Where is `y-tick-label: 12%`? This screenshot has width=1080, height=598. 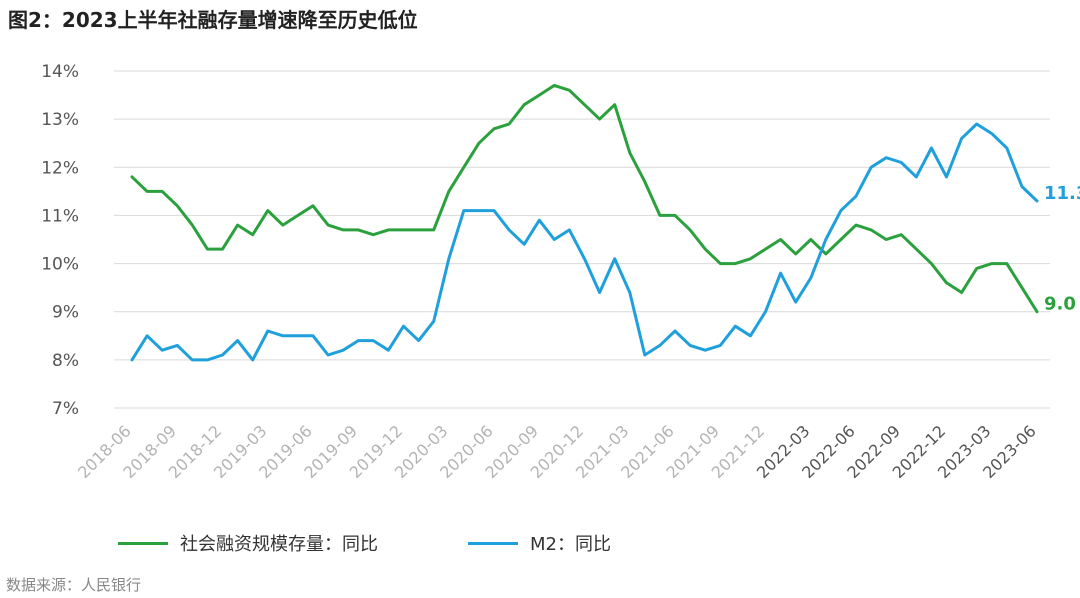
y-tick-label: 12% is located at coordinates (60, 168).